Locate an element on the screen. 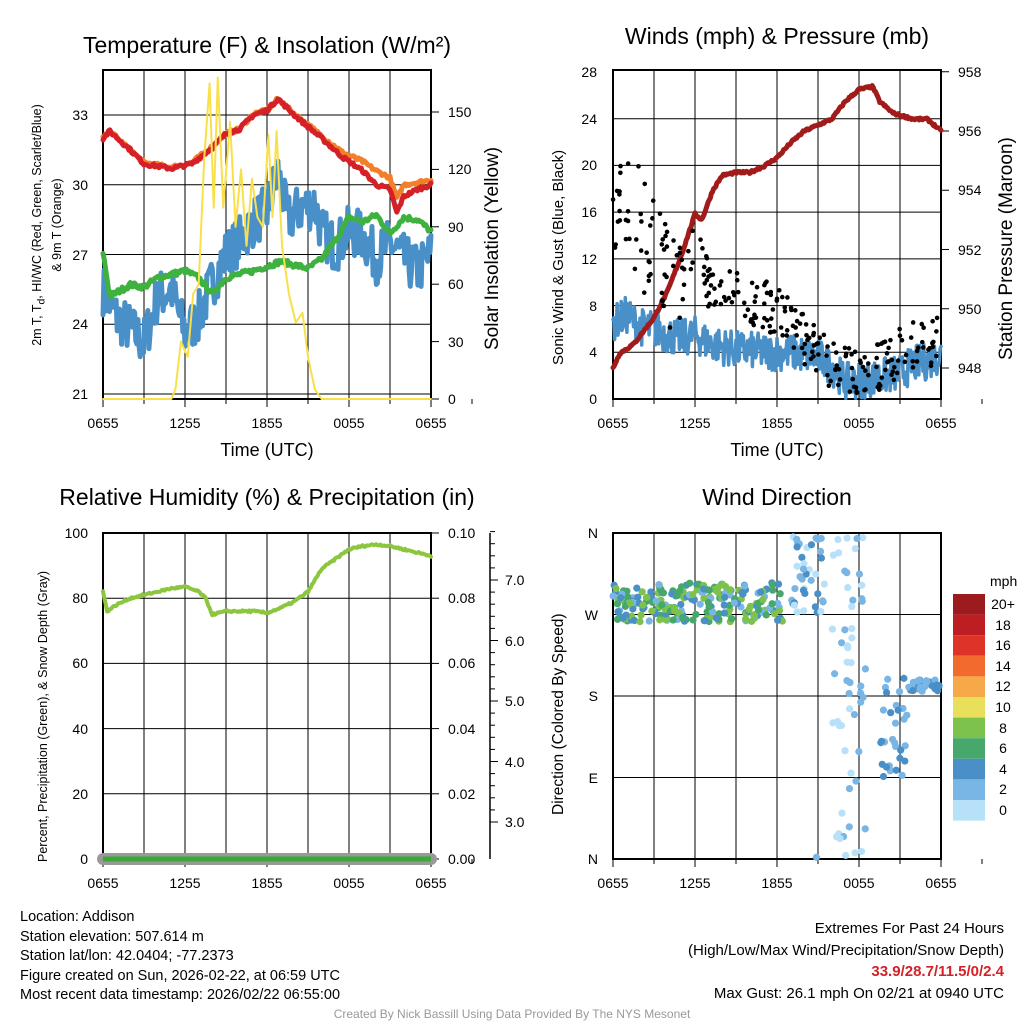  y-tick-label: S is located at coordinates (593, 696).